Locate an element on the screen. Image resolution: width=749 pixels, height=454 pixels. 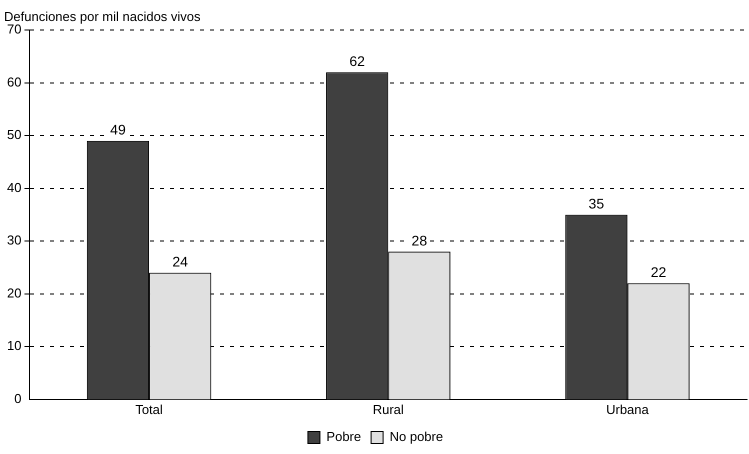
x-tick-label: Urbana is located at coordinates (628, 409).